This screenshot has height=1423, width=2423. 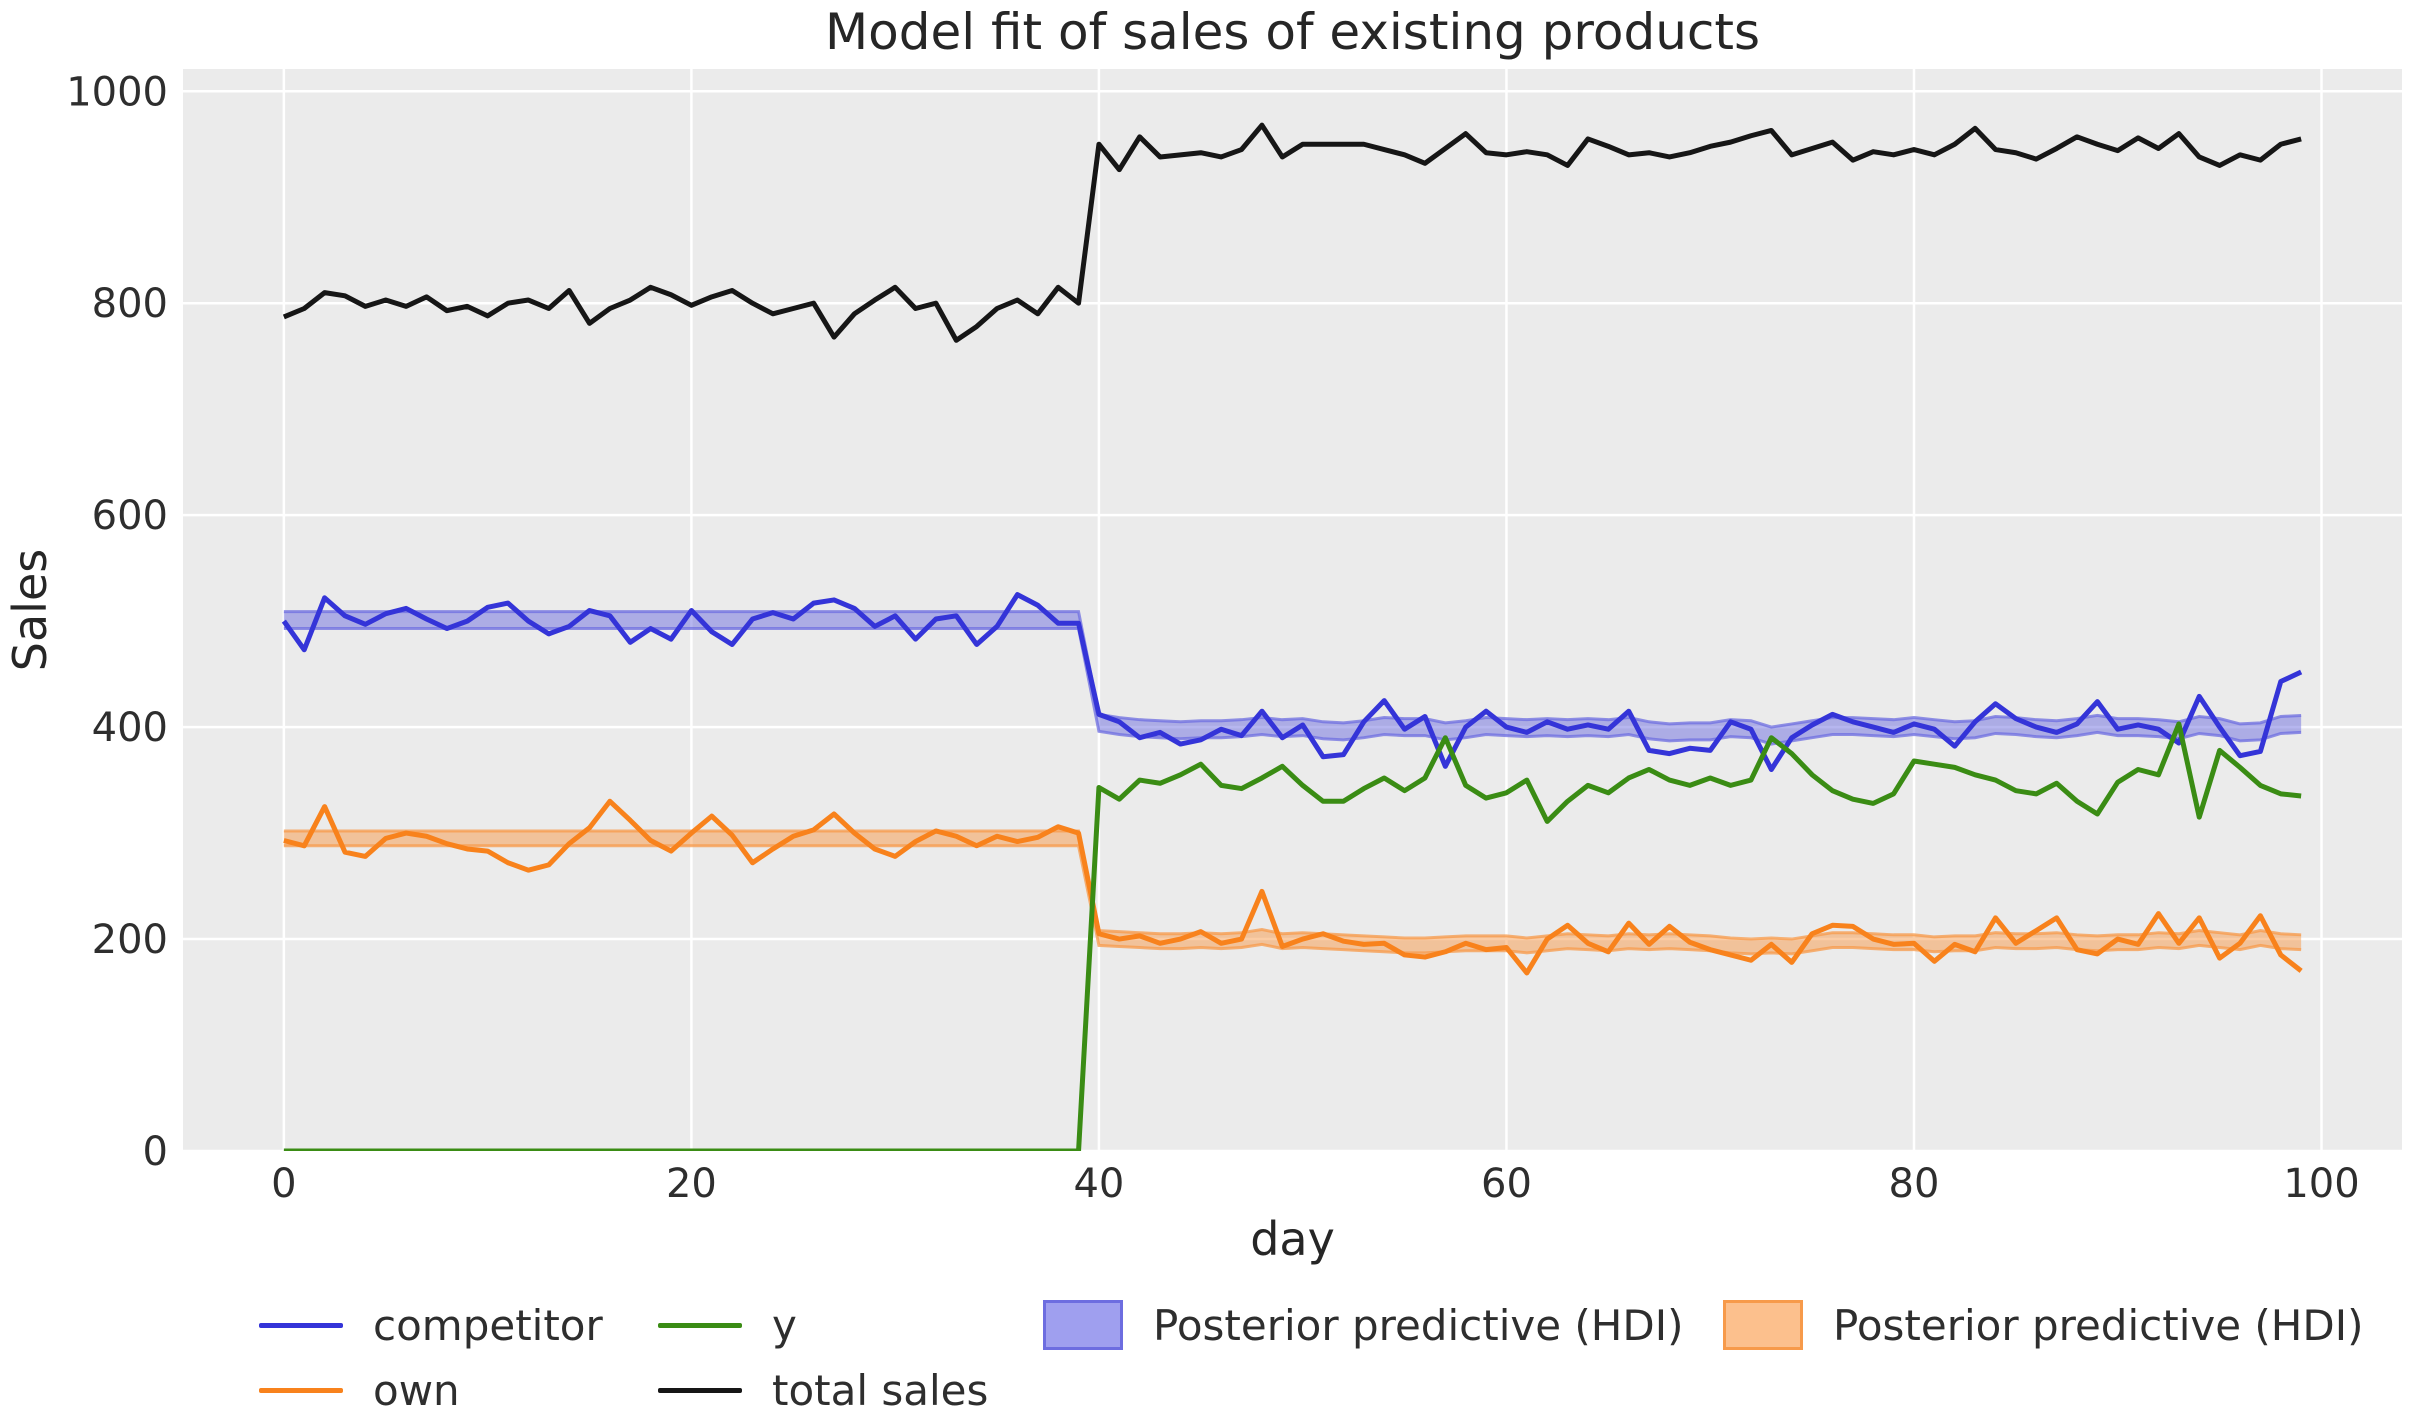 I want to click on legend-line-swatch-total-sales, so click(x=700, y=1390).